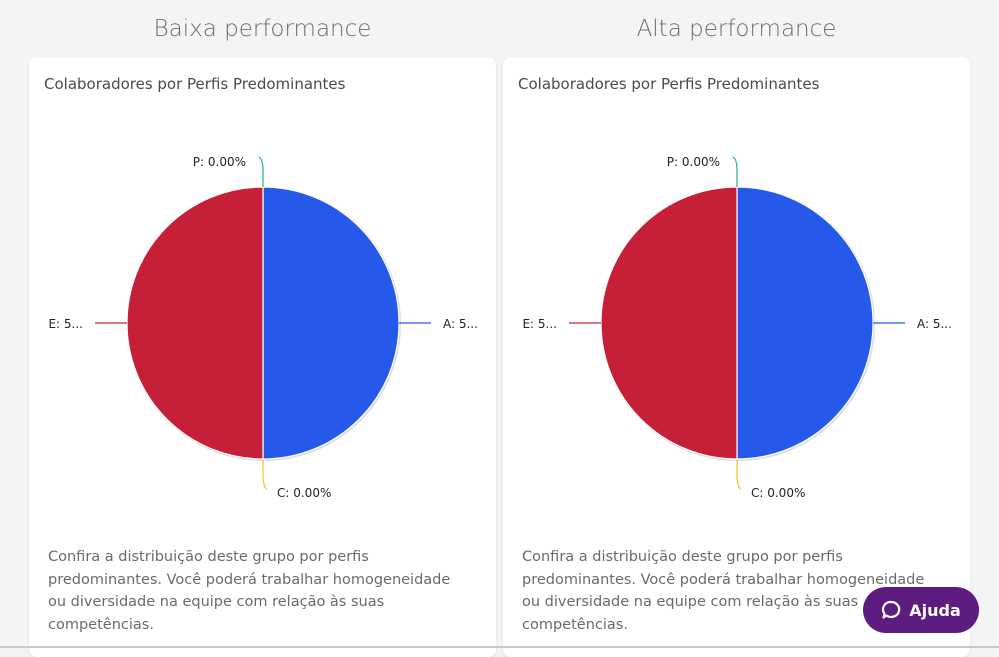 The height and width of the screenshot is (657, 999). Describe the element at coordinates (891, 609) in the screenshot. I see `chat-bubble-icon` at that location.